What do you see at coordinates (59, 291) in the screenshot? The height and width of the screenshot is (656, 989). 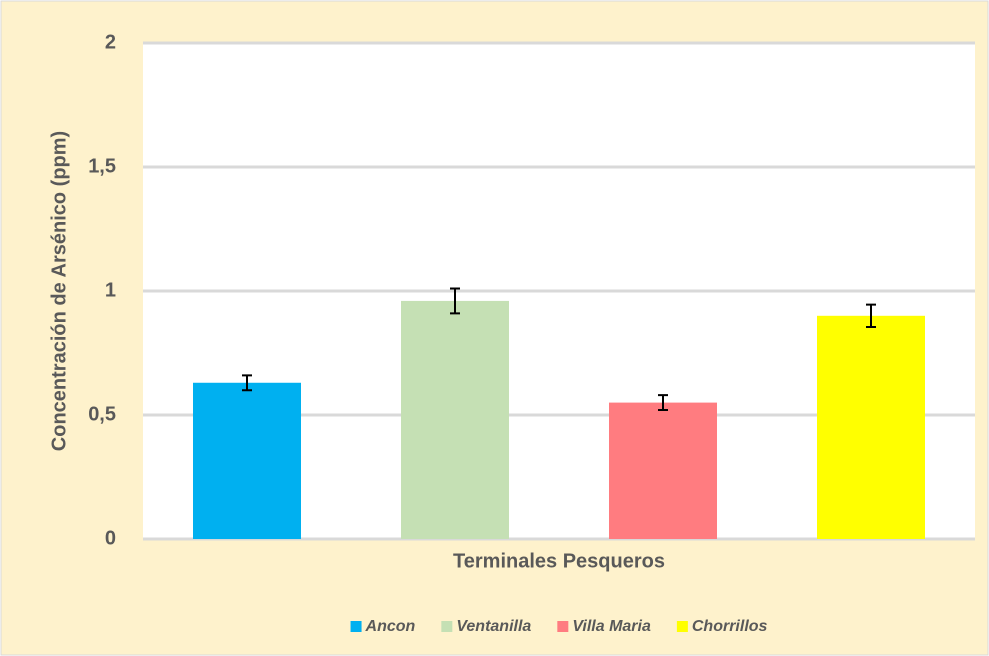 I see `y-axis-label: Concentración de Arsénico (ppm)` at bounding box center [59, 291].